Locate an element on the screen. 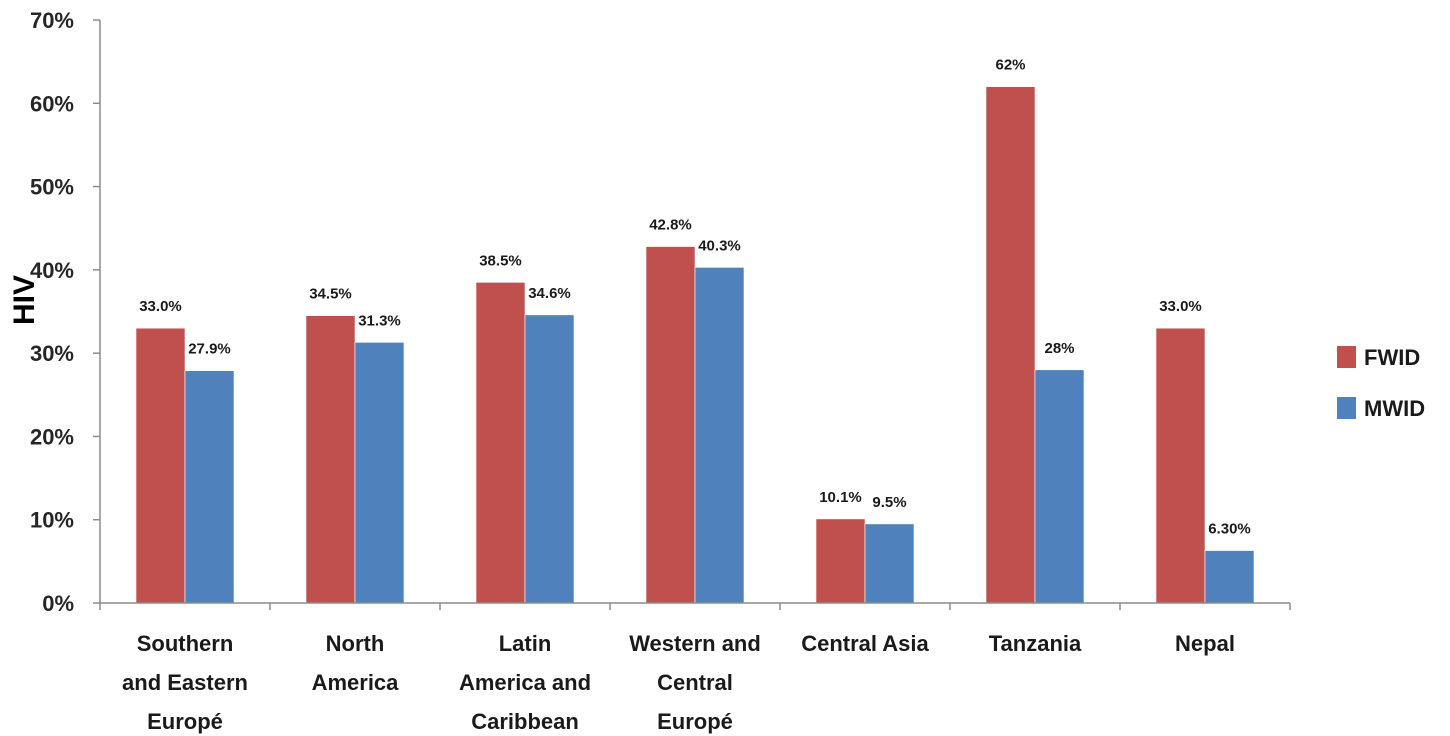 The height and width of the screenshot is (736, 1450). x-category-label: Southern and Eastern Europé is located at coordinates (185, 682).